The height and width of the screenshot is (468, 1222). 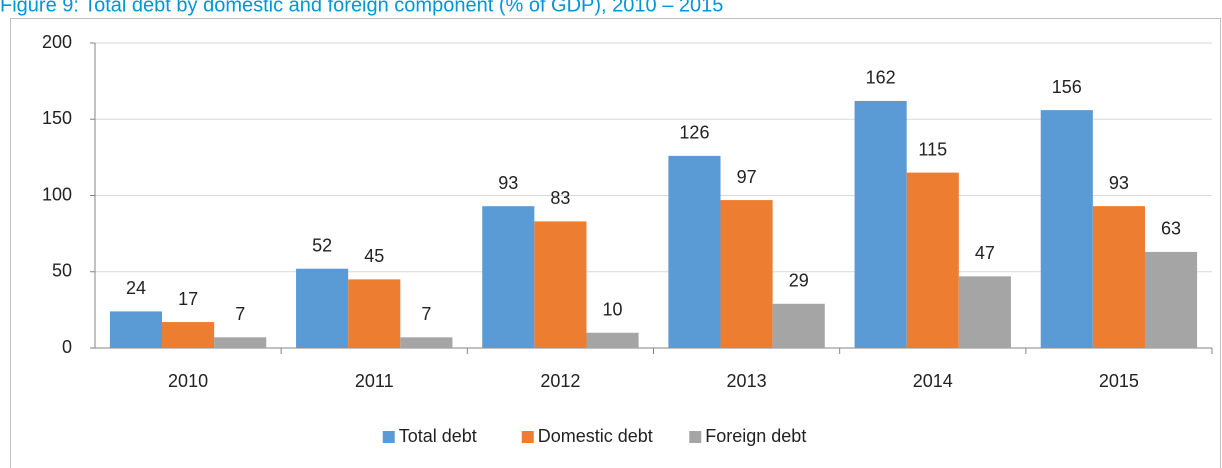 What do you see at coordinates (755, 436) in the screenshot?
I see `legend-label: Foreign debt` at bounding box center [755, 436].